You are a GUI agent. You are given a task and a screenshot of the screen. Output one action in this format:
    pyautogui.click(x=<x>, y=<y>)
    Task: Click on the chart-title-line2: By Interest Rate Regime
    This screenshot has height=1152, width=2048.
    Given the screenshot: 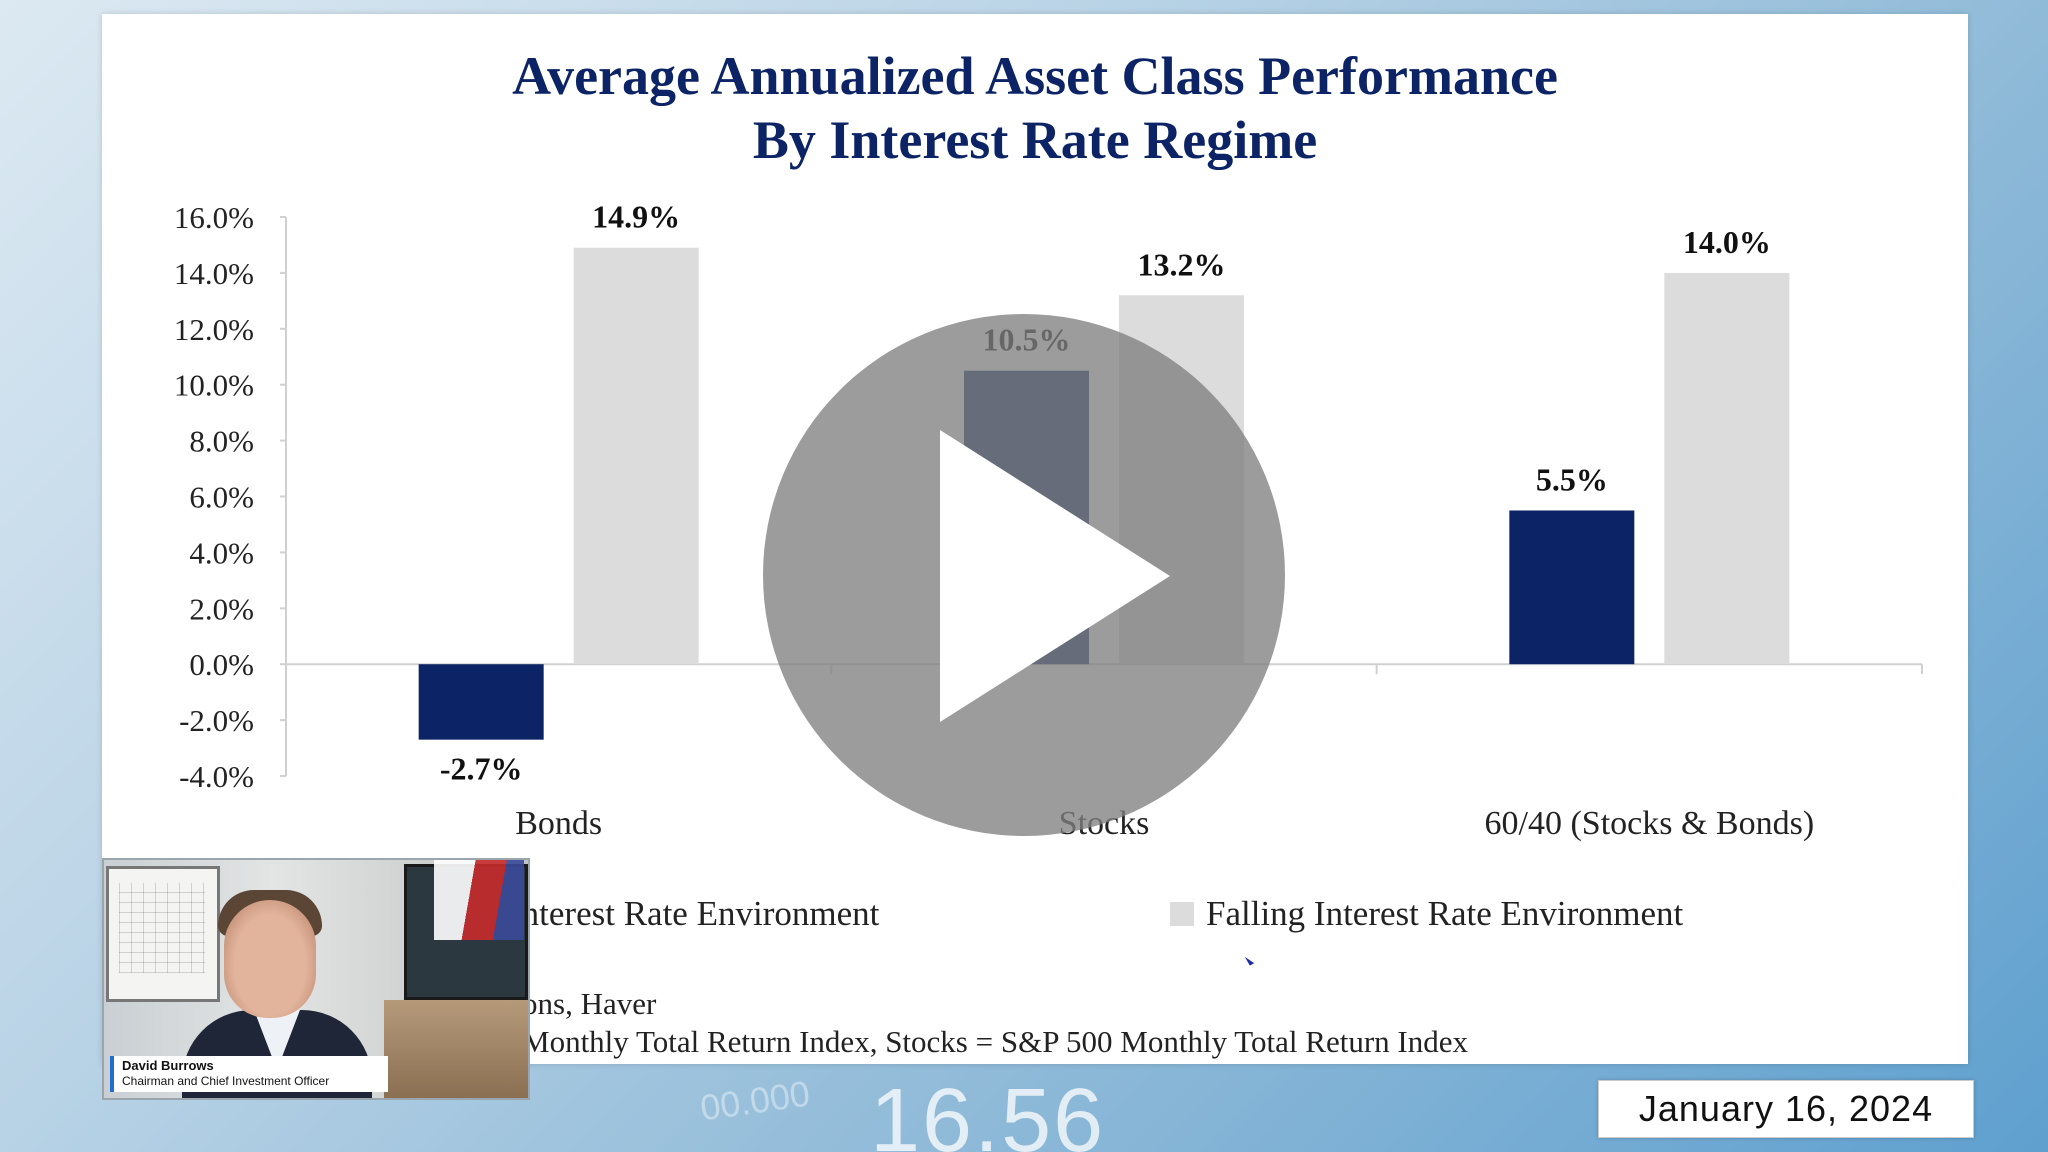 What is the action you would take?
    pyautogui.click(x=1035, y=140)
    